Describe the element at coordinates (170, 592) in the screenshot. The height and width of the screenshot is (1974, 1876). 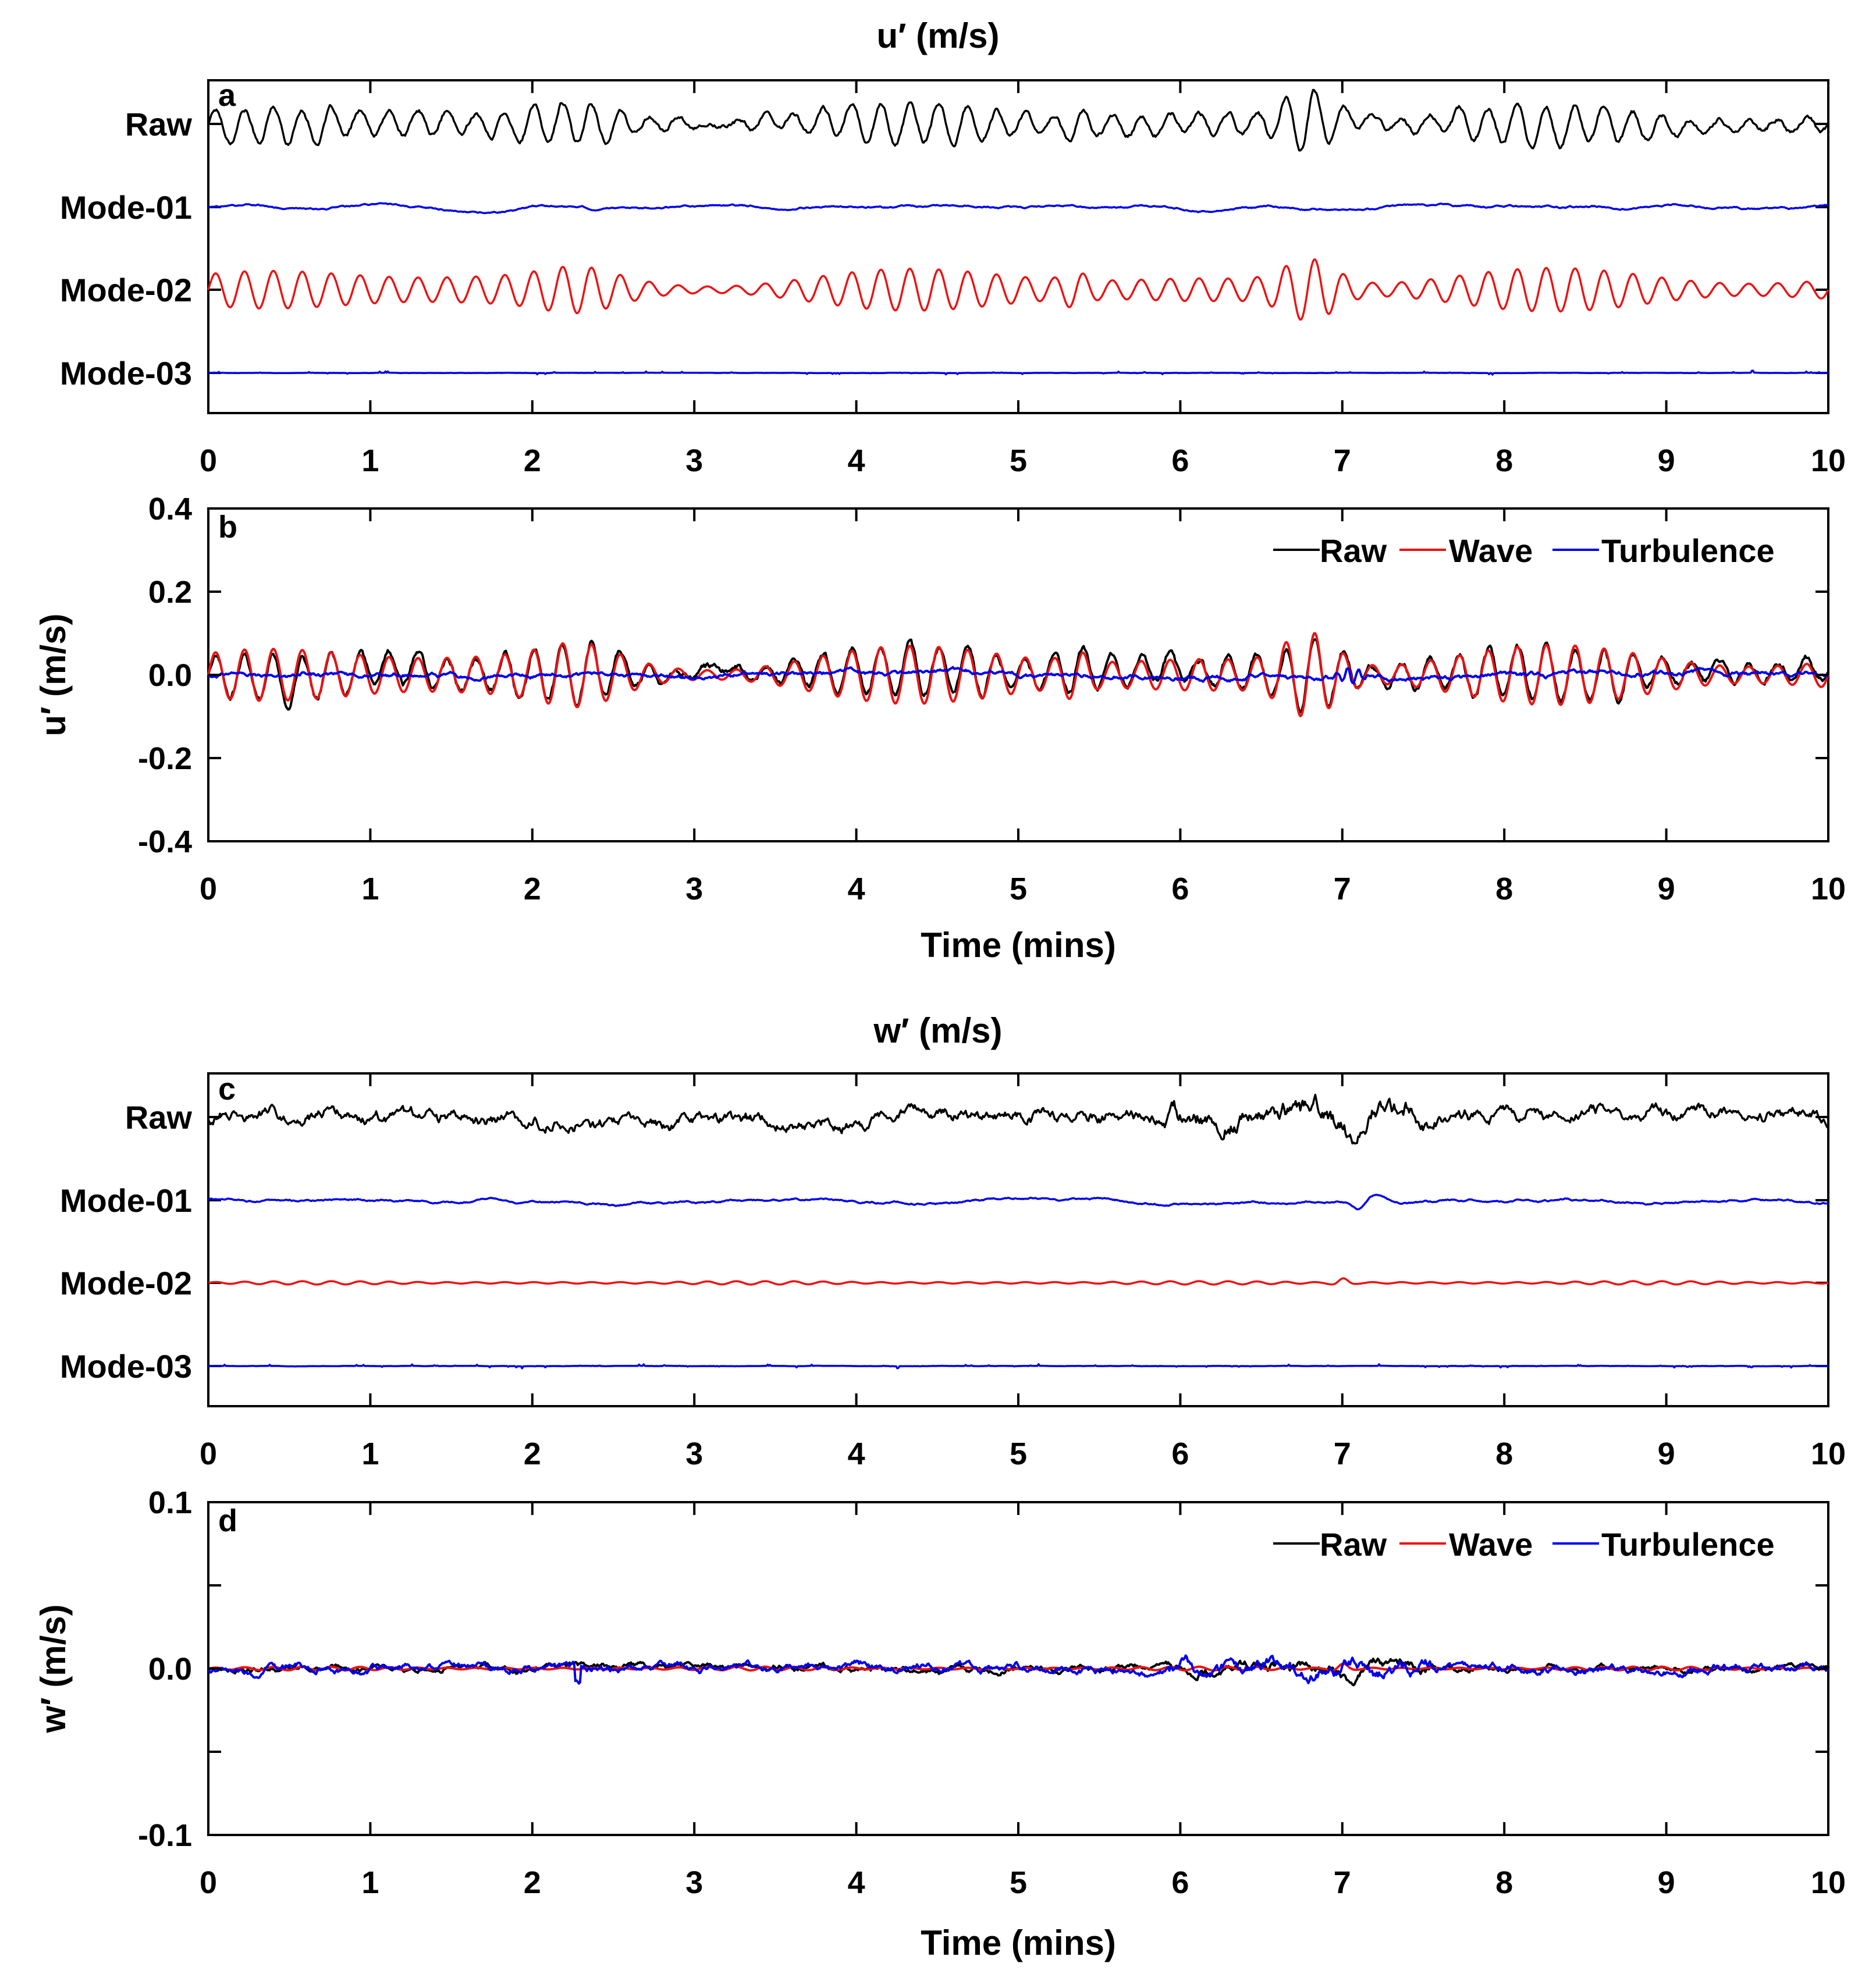
I see `y-tick-label: 0.2` at that location.